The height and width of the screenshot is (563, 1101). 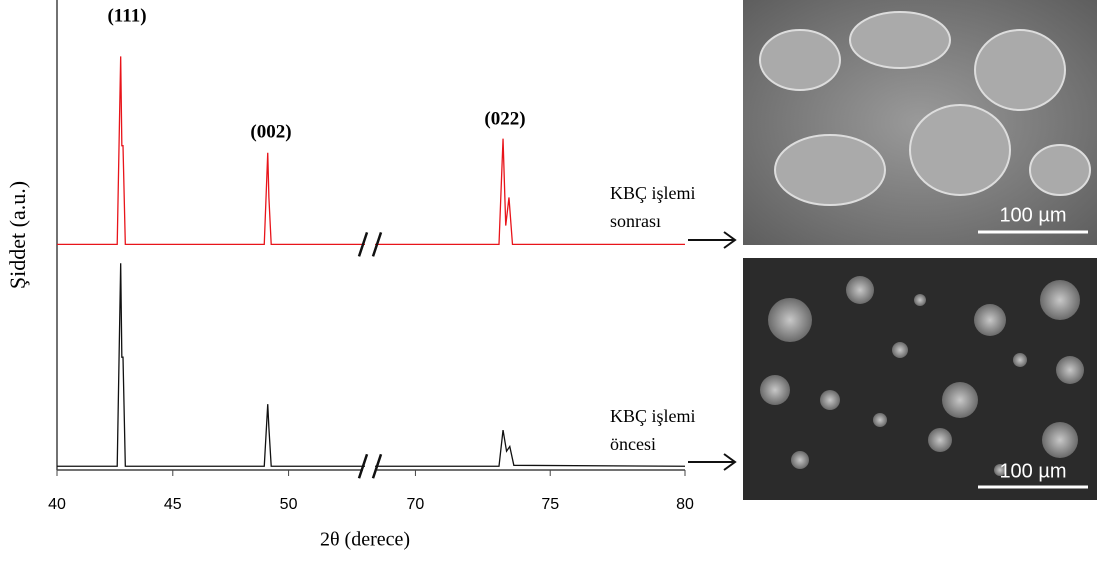 What do you see at coordinates (550, 504) in the screenshot?
I see `x-tick-label: 75` at bounding box center [550, 504].